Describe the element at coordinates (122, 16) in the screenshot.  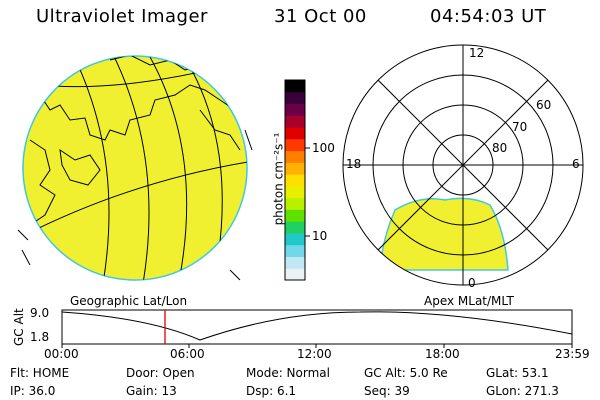
I see `instrument-title: Ultraviolet Imager` at that location.